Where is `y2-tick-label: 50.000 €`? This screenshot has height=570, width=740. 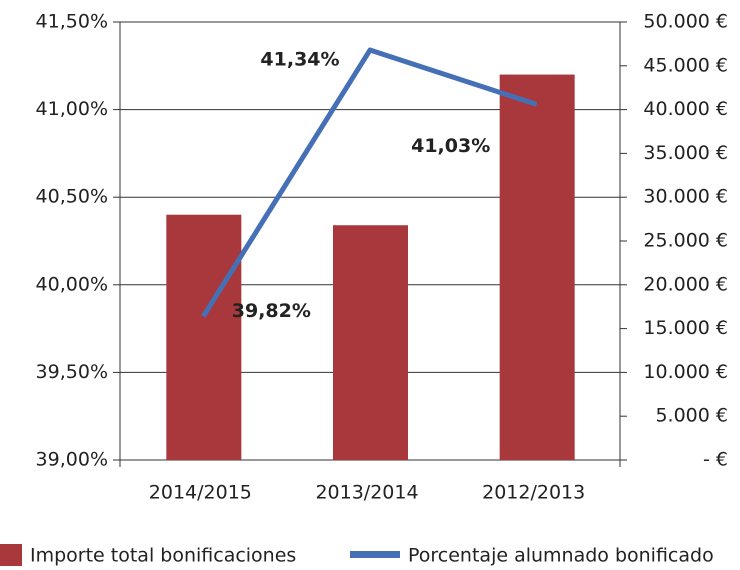
y2-tick-label: 50.000 € is located at coordinates (685, 22).